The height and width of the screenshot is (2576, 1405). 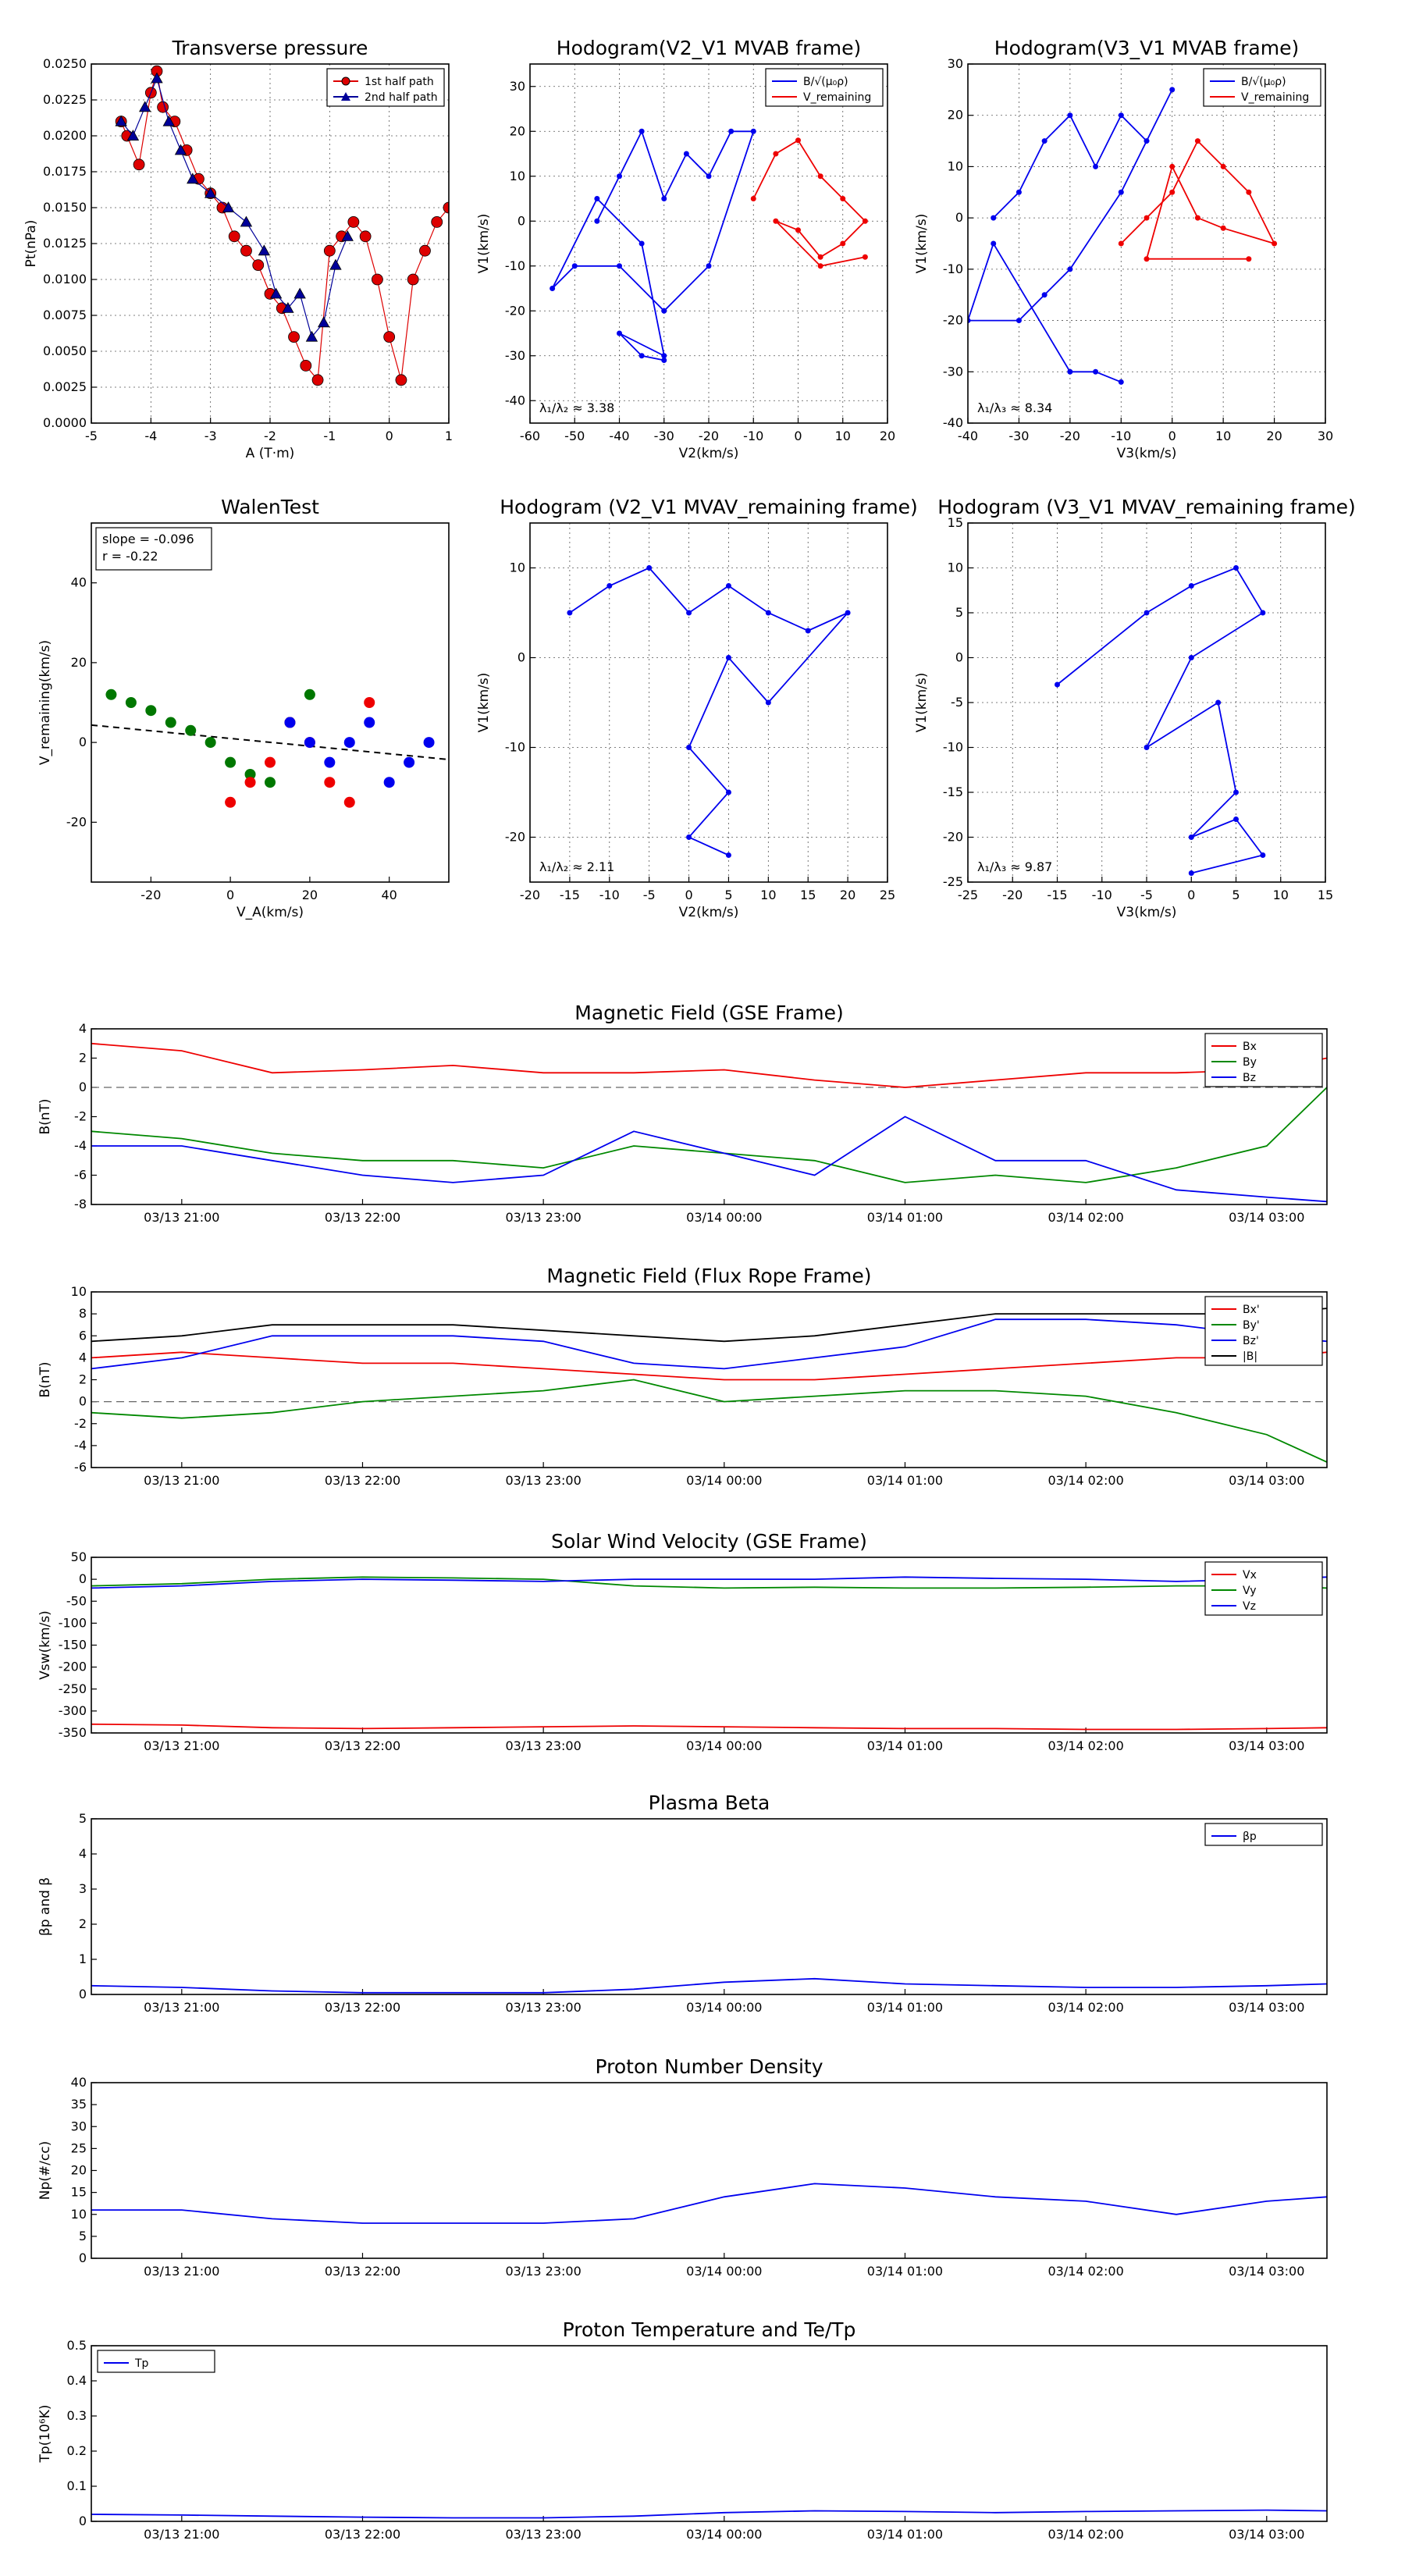 I want to click on x-tick-label: -60, so click(x=530, y=436).